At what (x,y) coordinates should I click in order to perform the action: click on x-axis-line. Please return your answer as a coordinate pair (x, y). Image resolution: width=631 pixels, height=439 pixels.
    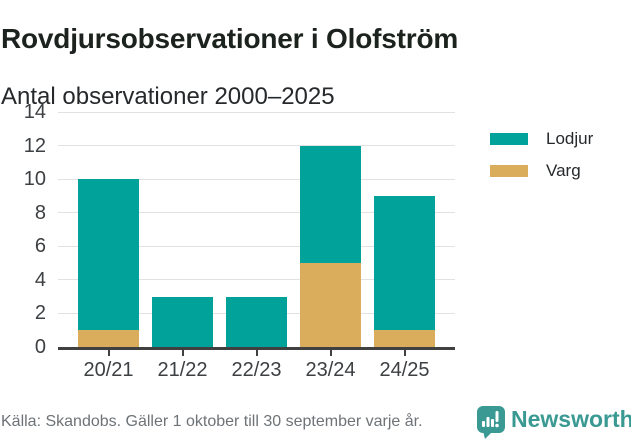
    Looking at the image, I should click on (256, 348).